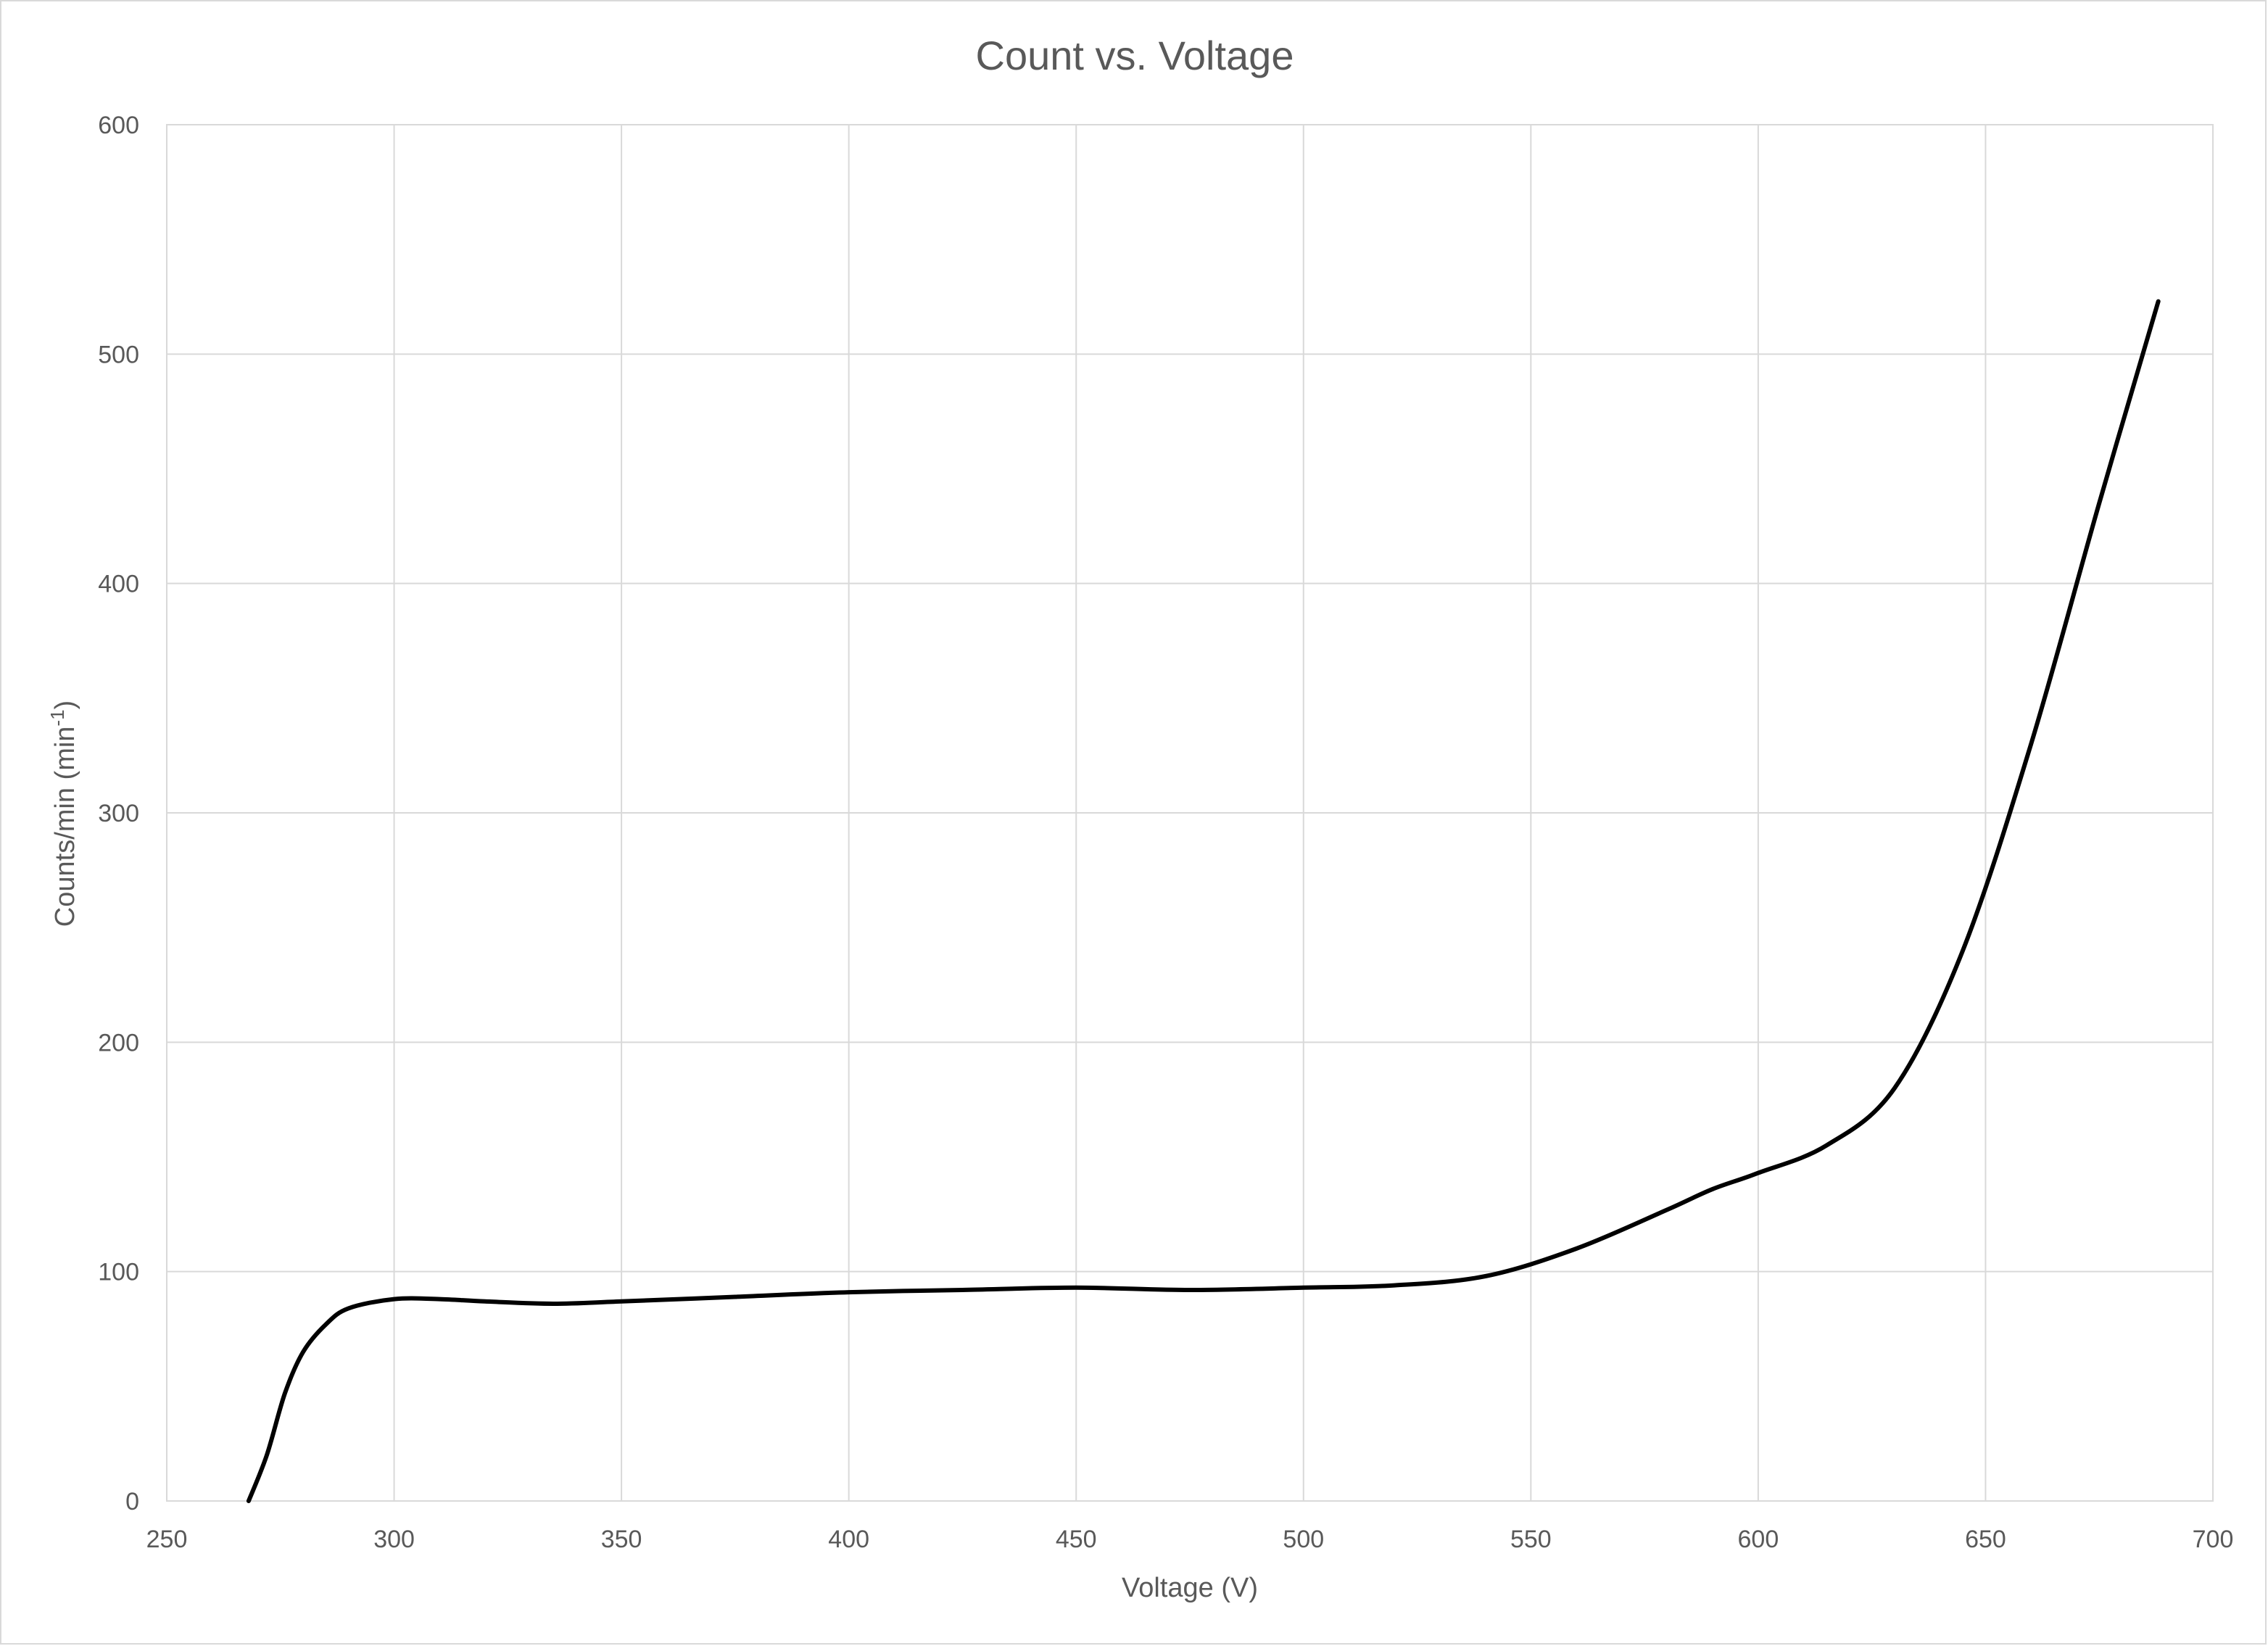 This screenshot has width=2268, height=1646. What do you see at coordinates (167, 1539) in the screenshot?
I see `x-tick-label-250: 250` at bounding box center [167, 1539].